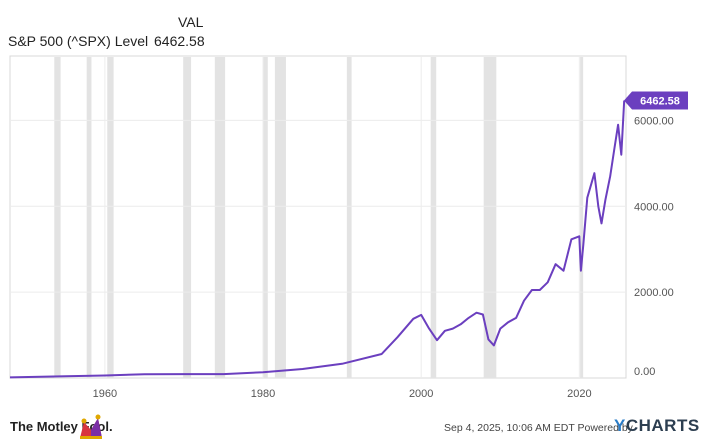 This screenshot has height=442, width=720. Describe the element at coordinates (78, 41) in the screenshot. I see `series-name: S&P 500 (^SPX) Level` at that location.